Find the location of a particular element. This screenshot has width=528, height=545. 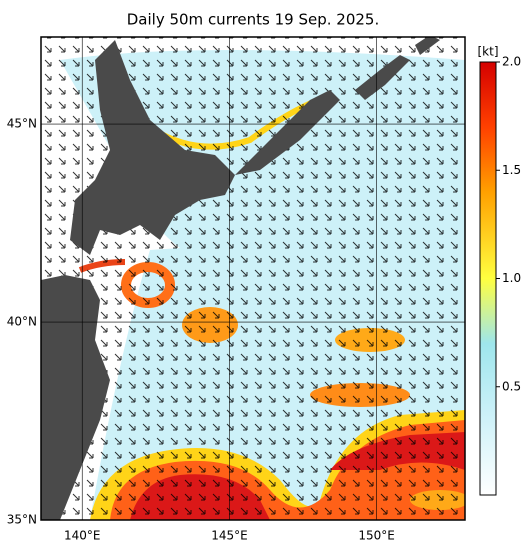

colorbar-label: 2.0 is located at coordinates (511, 62).